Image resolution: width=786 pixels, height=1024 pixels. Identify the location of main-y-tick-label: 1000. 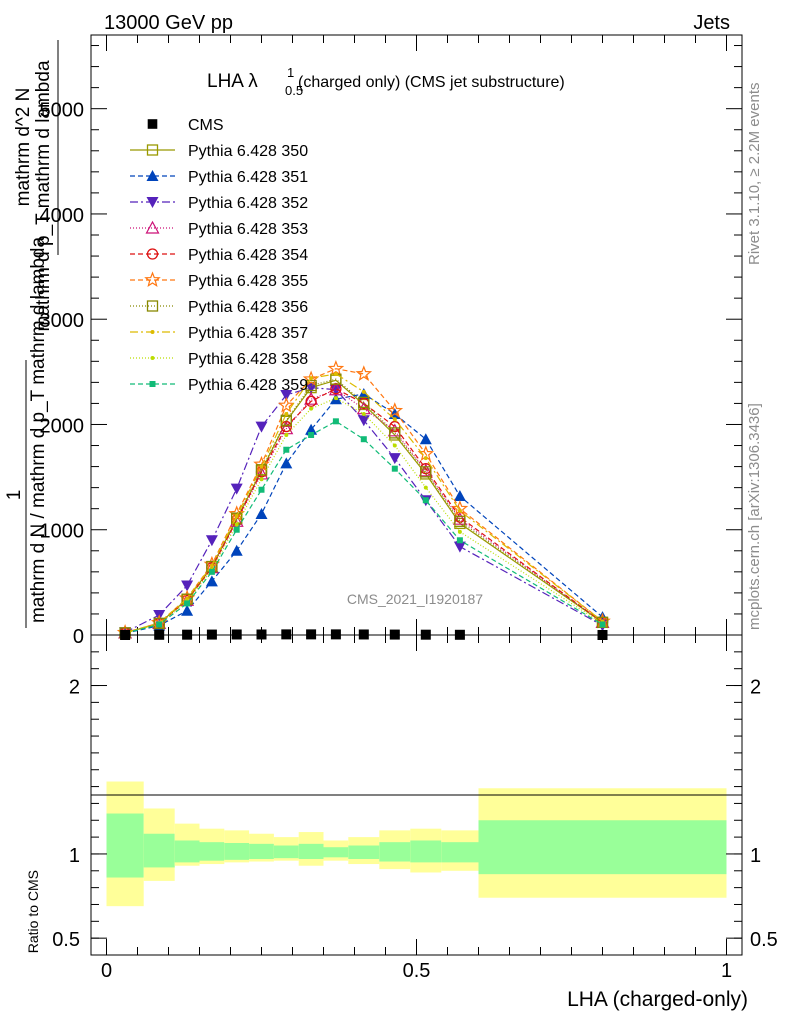
(62, 532).